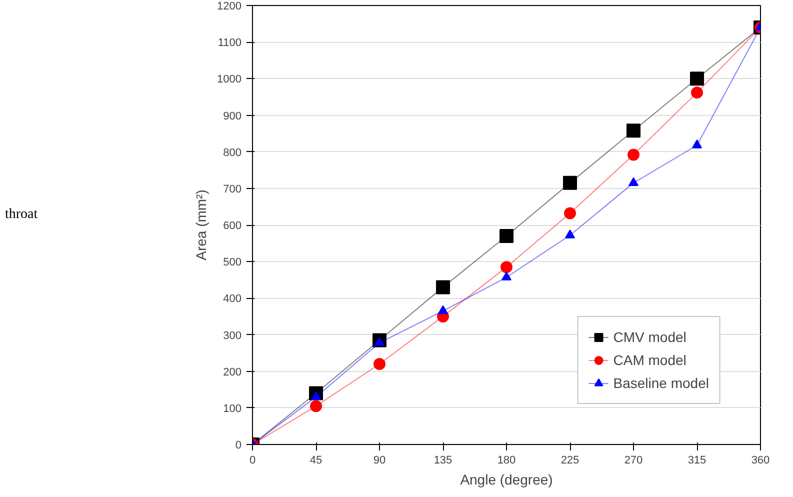 The height and width of the screenshot is (497, 793). Describe the element at coordinates (570, 460) in the screenshot. I see `x-tick-label: 225` at that location.